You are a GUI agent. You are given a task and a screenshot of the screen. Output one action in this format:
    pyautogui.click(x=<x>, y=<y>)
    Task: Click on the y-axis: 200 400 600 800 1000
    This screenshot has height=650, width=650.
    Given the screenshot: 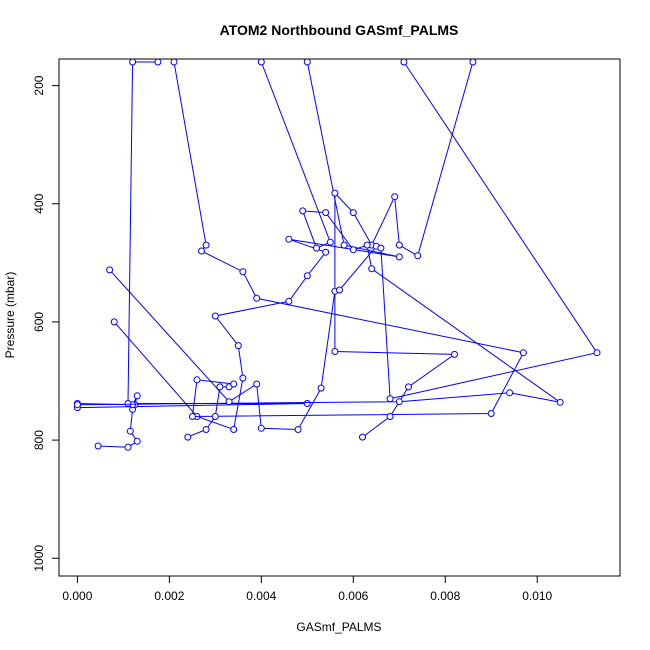 What is the action you would take?
    pyautogui.click(x=45, y=323)
    